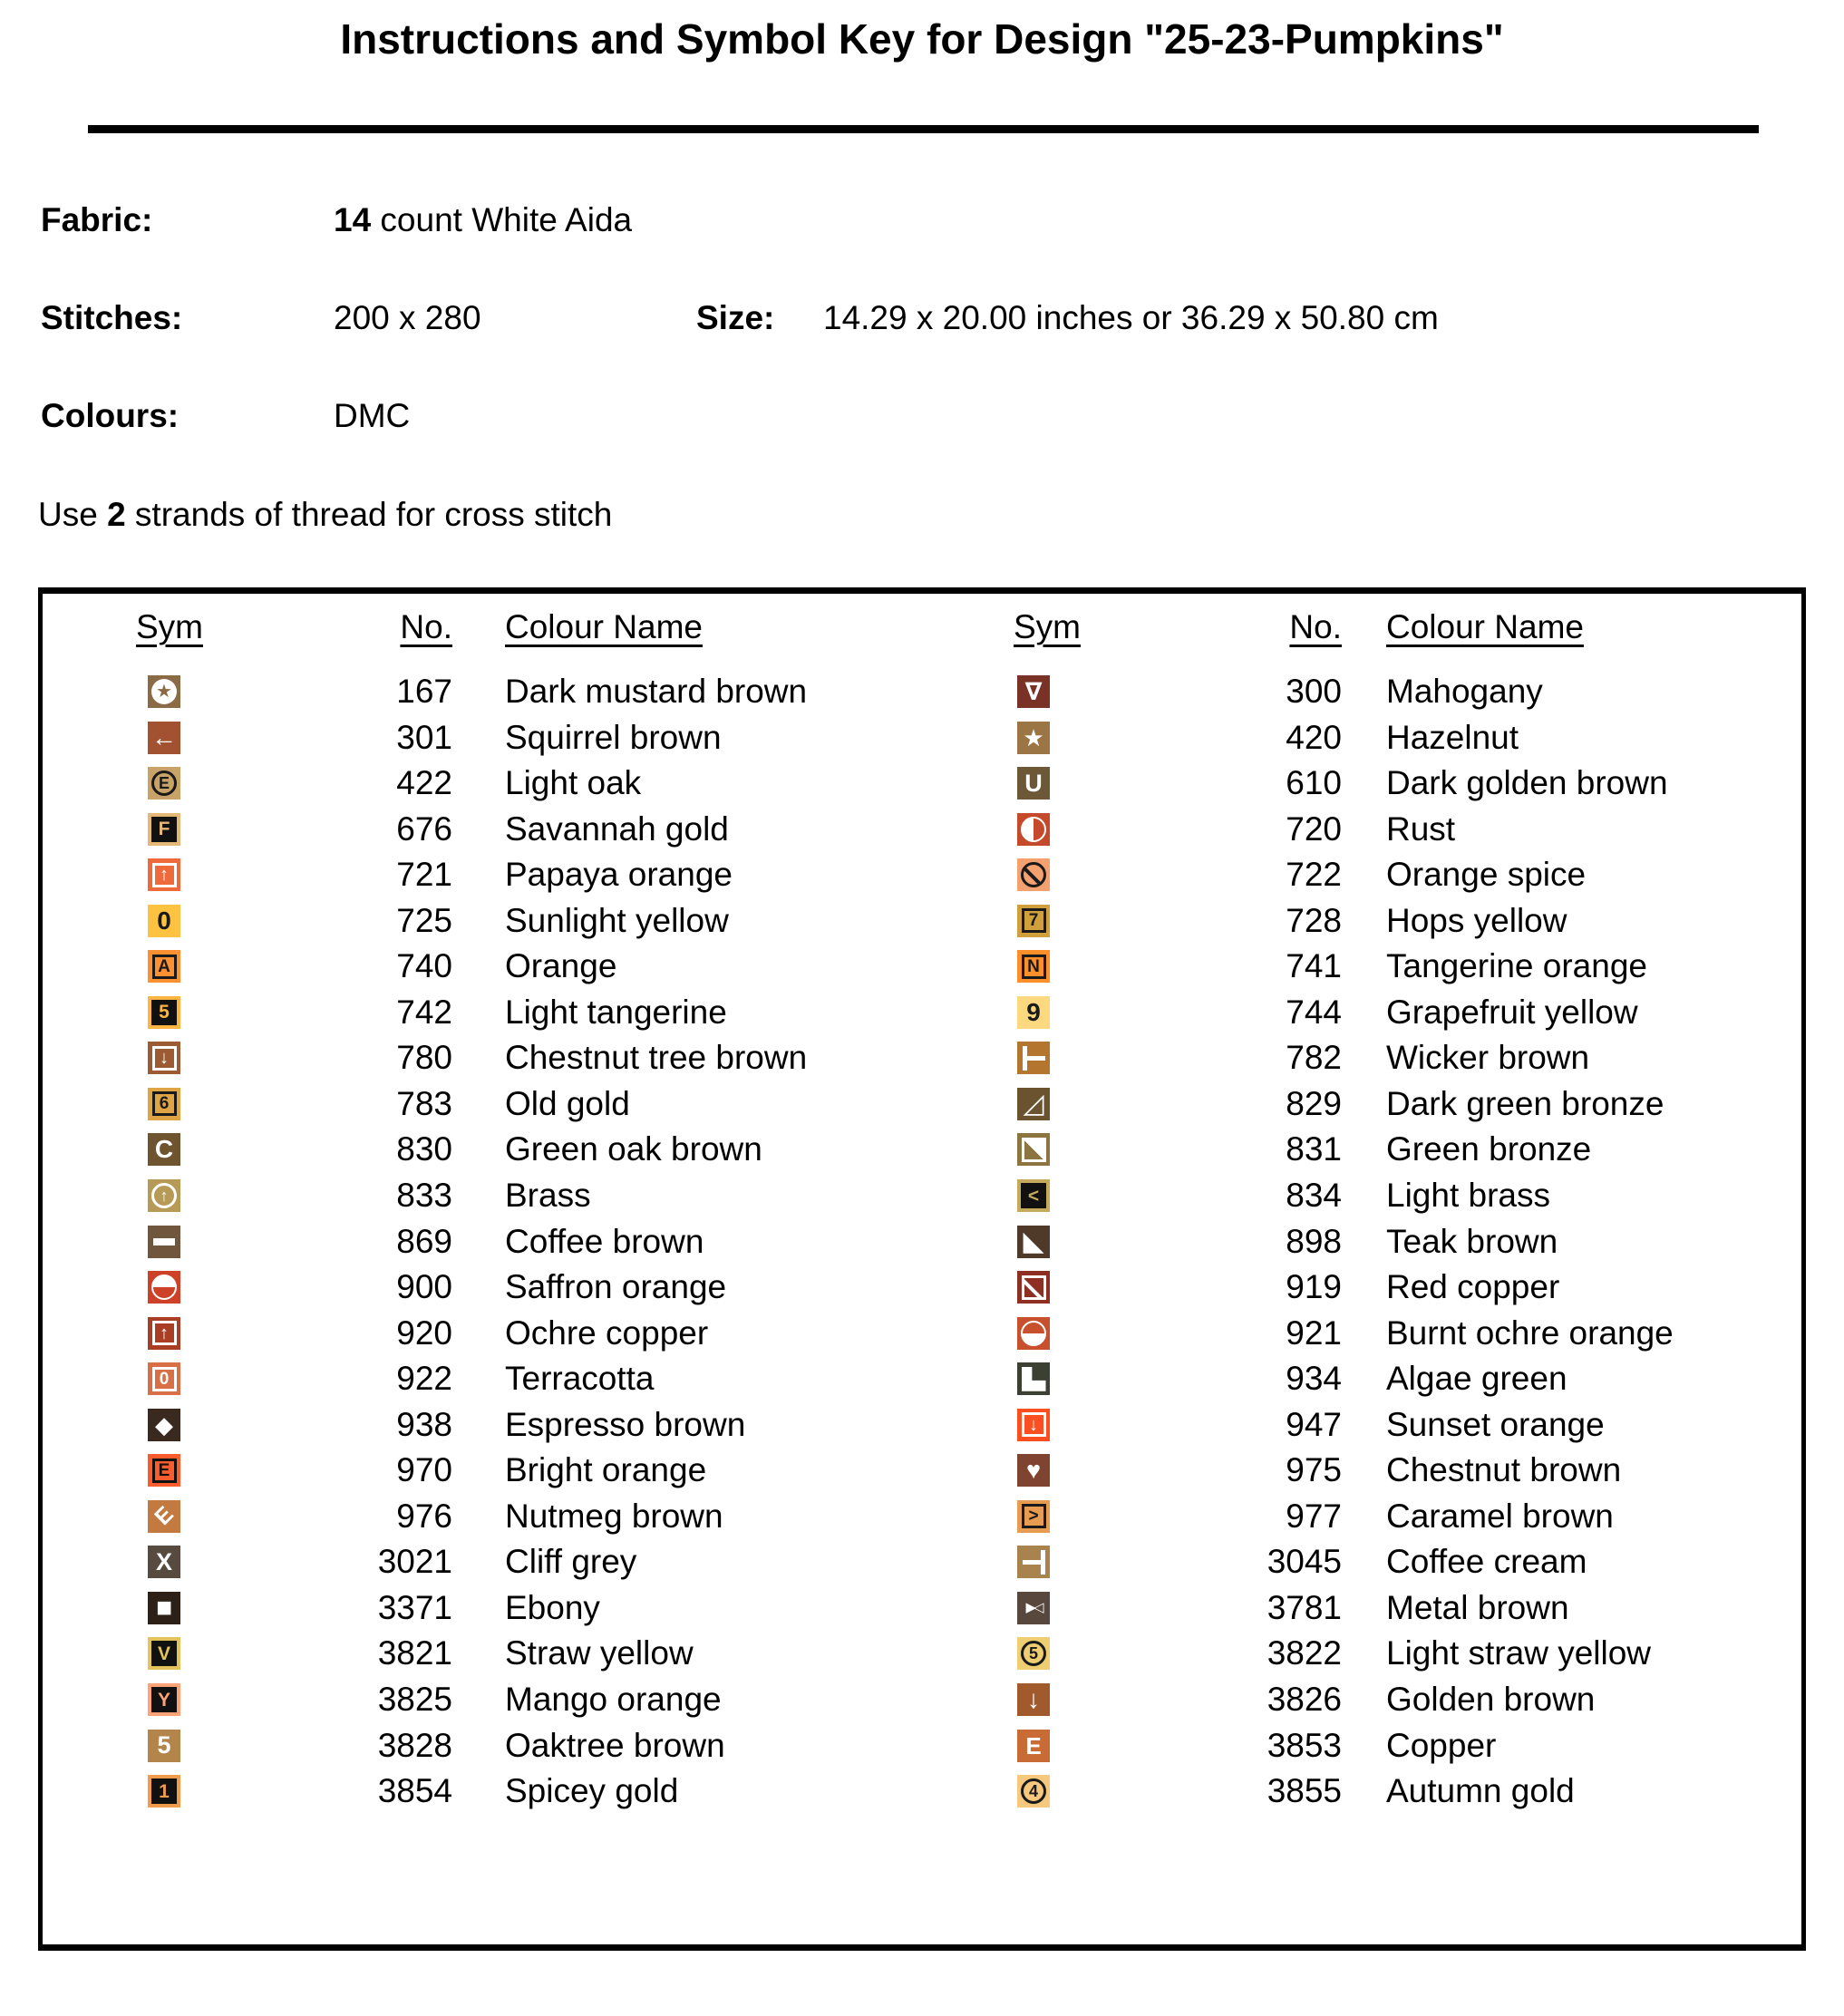 Image resolution: width=1844 pixels, height=2016 pixels. What do you see at coordinates (424, 1241) in the screenshot?
I see `dmc-number: 869` at bounding box center [424, 1241].